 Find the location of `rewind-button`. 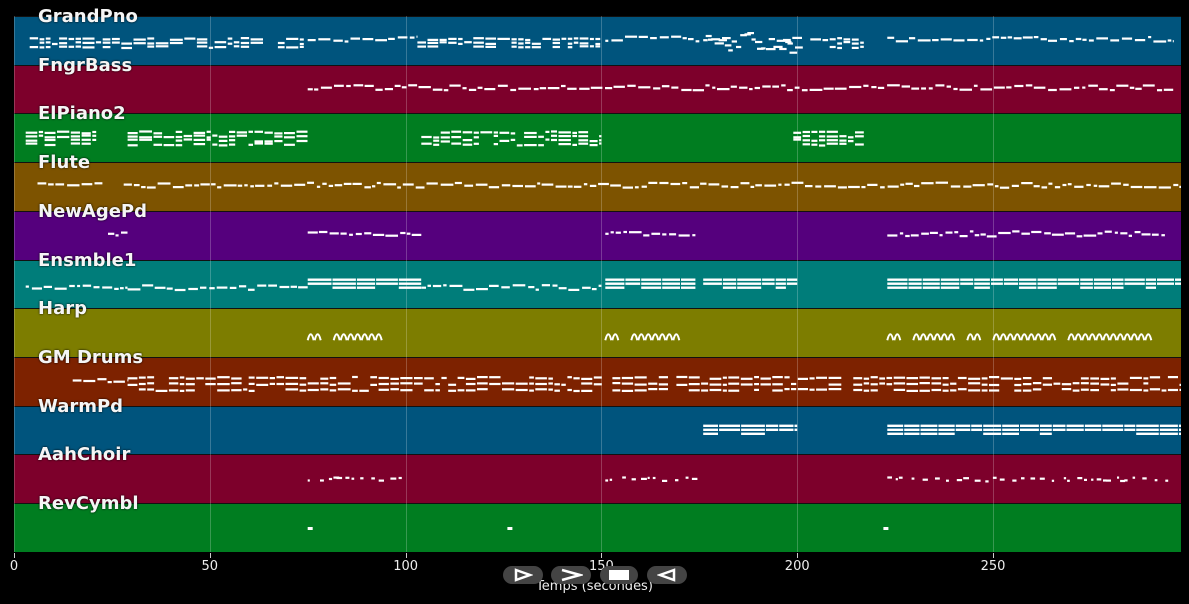

rewind-button is located at coordinates (667, 575).